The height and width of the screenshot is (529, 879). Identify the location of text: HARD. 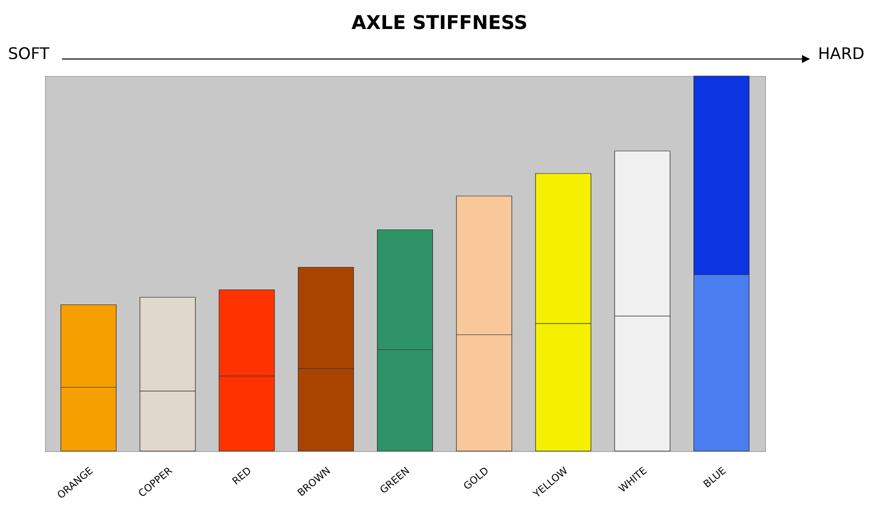
(841, 53).